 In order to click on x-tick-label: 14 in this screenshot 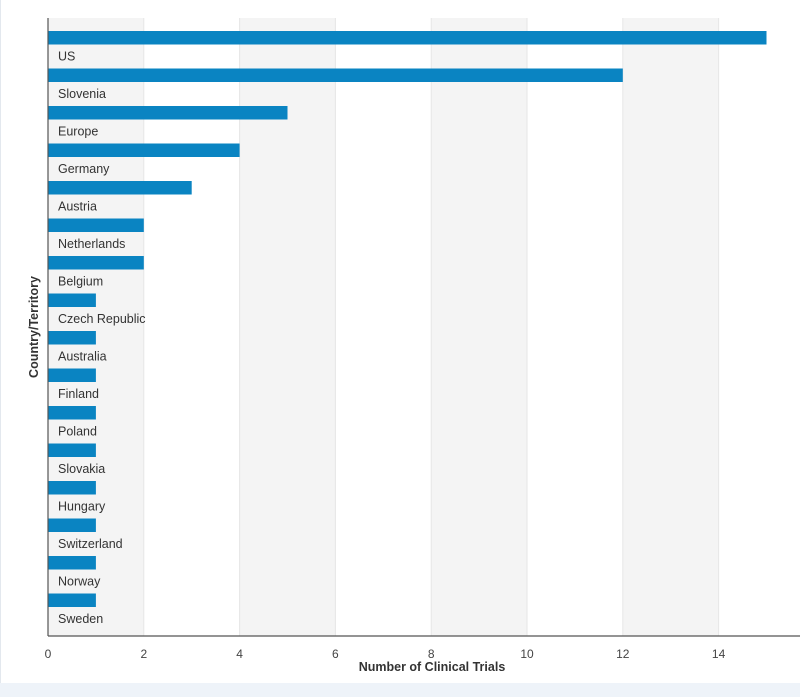, I will do `click(719, 654)`.